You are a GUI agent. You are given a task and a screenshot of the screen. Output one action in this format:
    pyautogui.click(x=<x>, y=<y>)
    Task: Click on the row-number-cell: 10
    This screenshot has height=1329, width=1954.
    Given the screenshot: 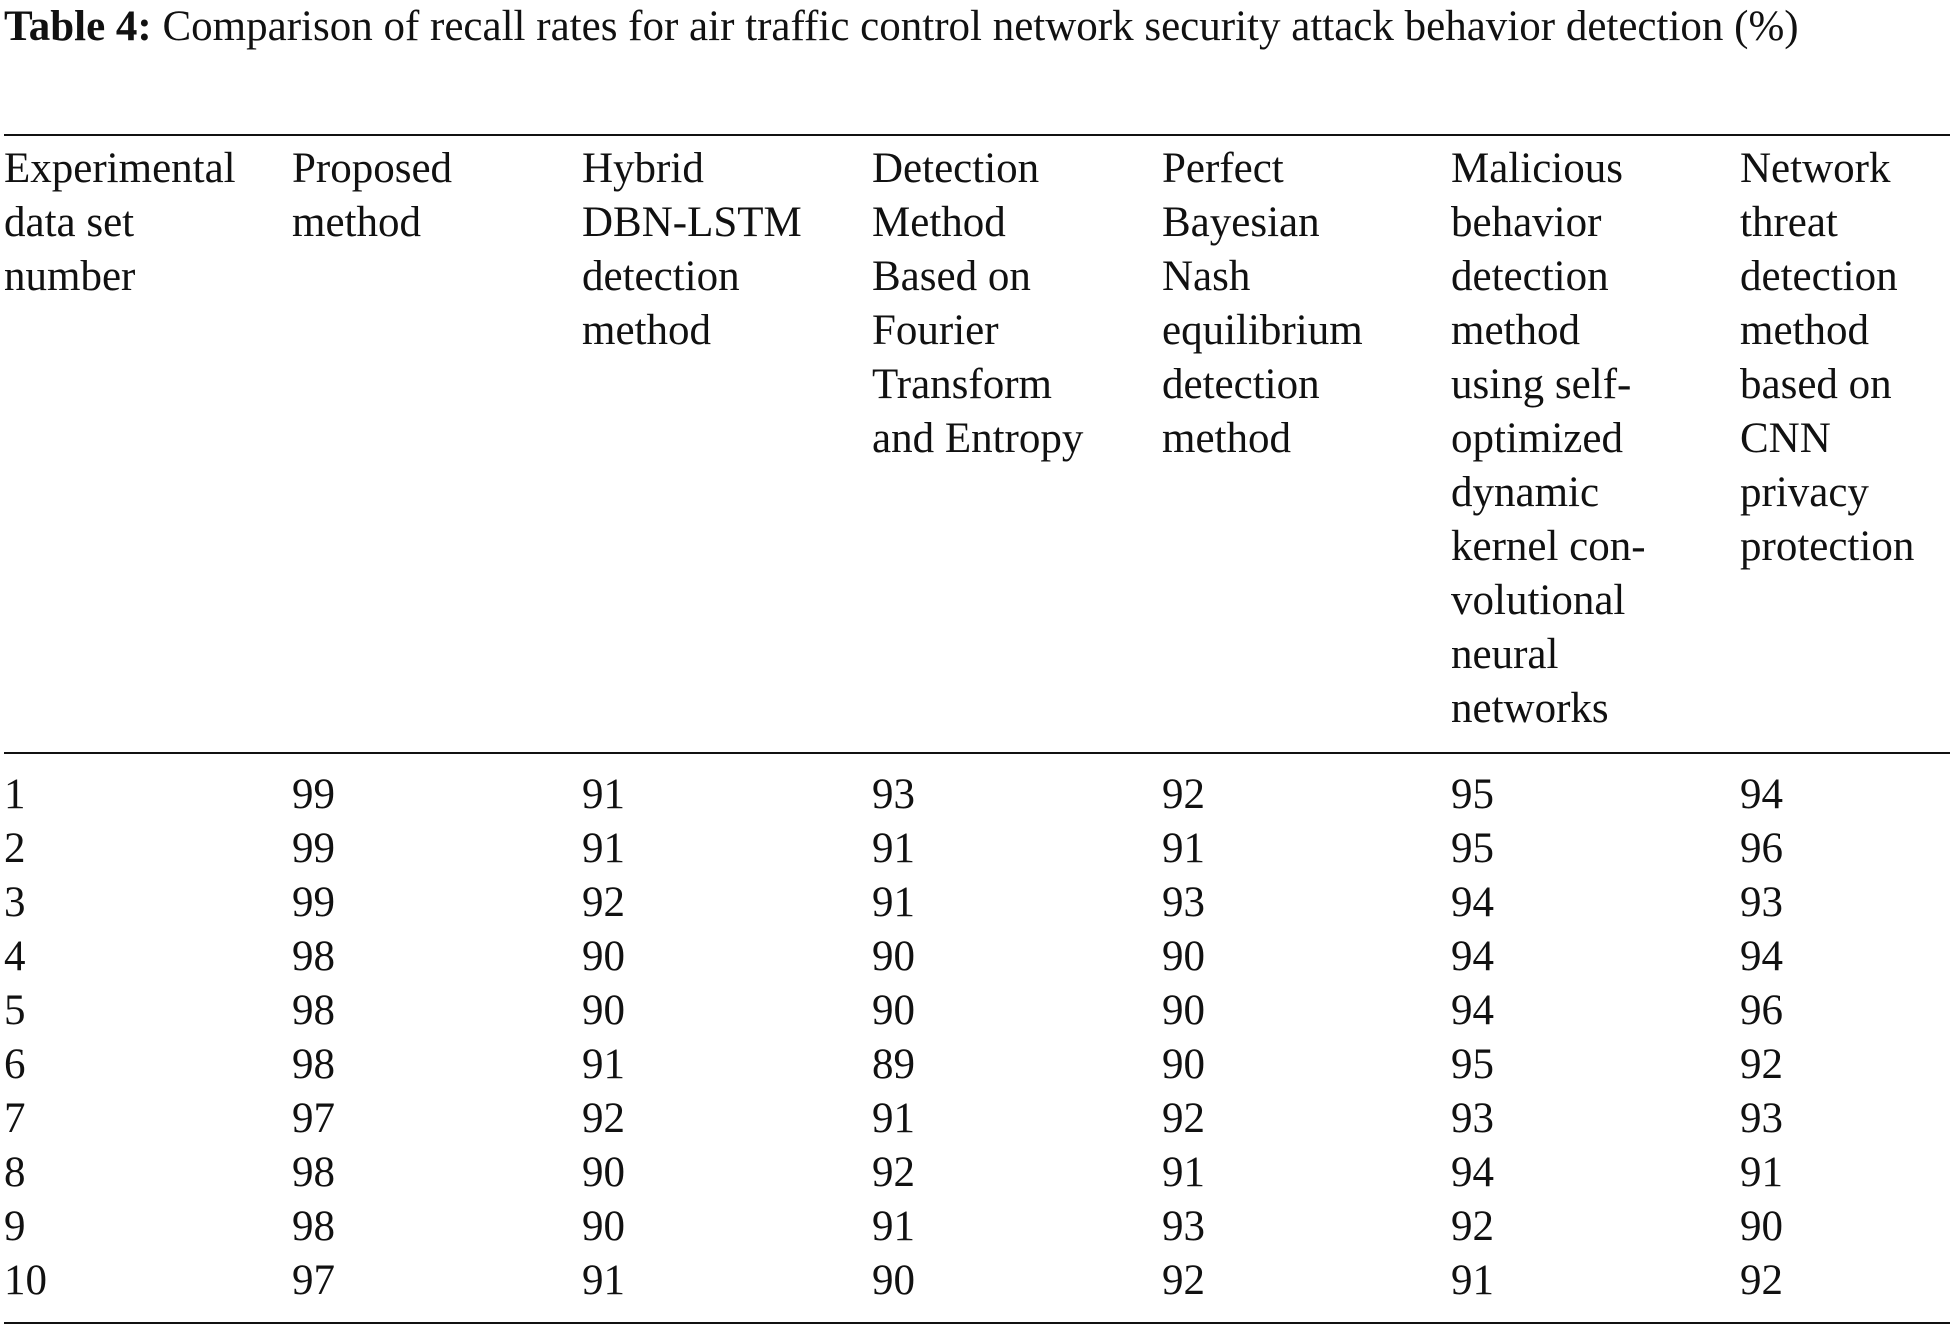 What is the action you would take?
    pyautogui.click(x=25, y=1280)
    